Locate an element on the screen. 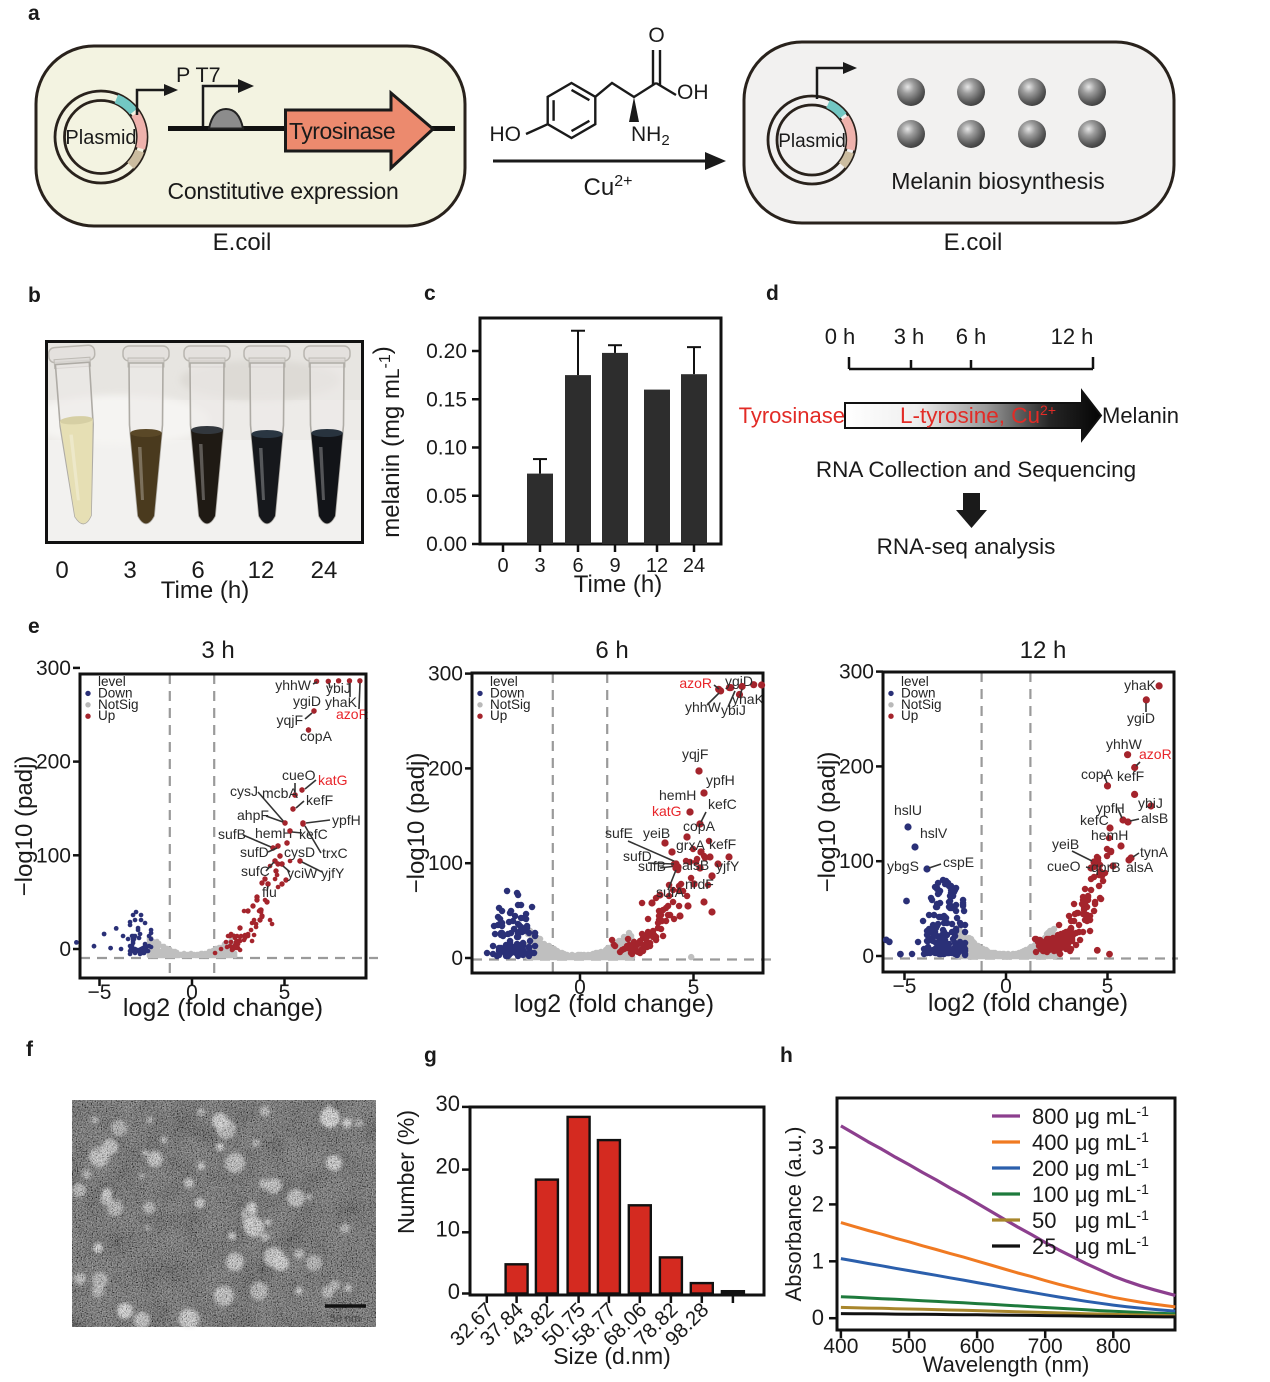 The image size is (1270, 1382). svg-text: 3 h is located at coordinates (217, 650).